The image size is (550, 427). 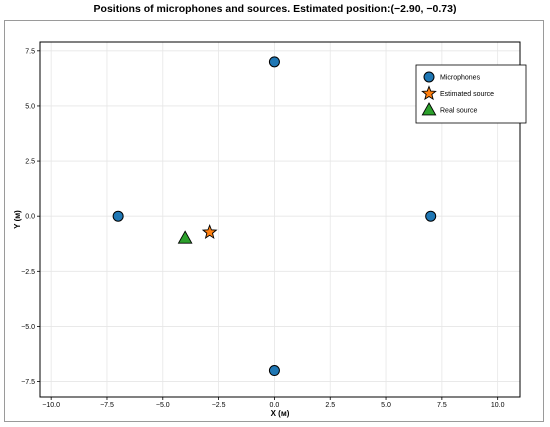 I want to click on x-tick-label: 7.5, so click(x=442, y=405).